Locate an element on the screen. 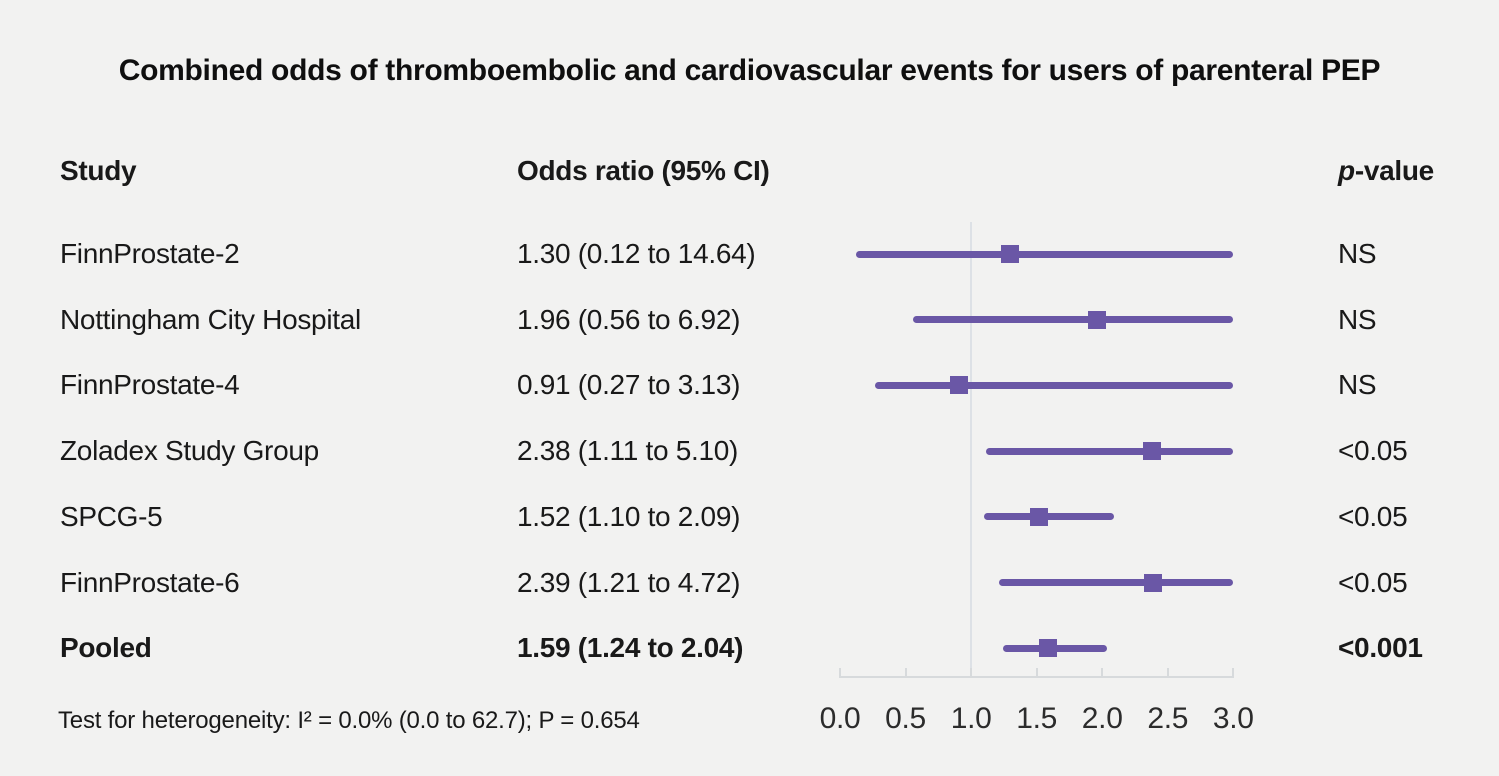  axis-tick-label: 2.0 is located at coordinates (1102, 718).